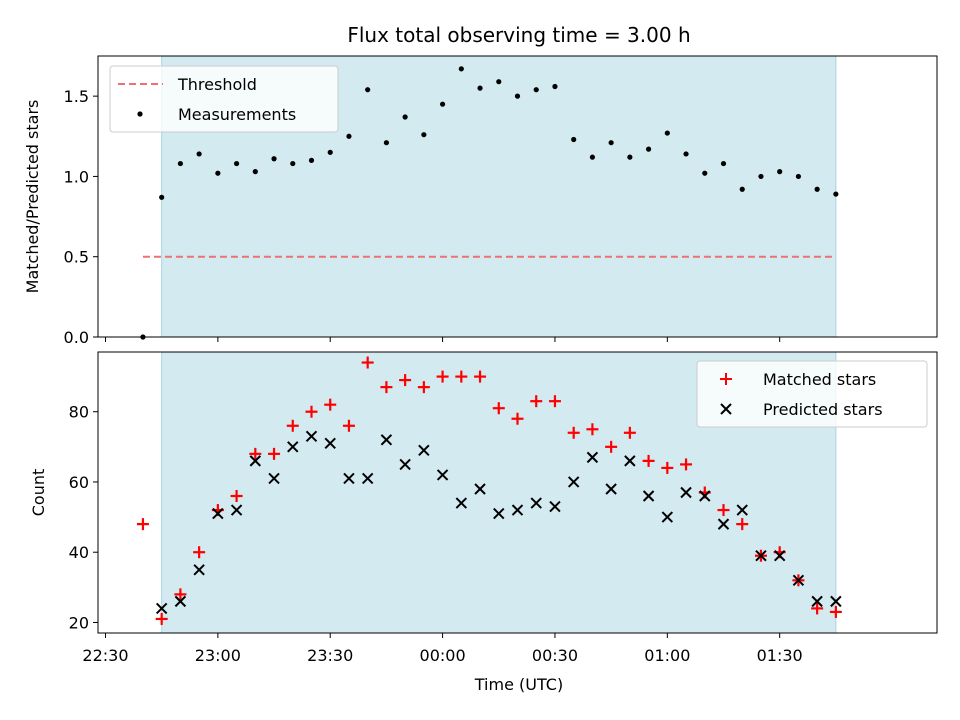 The height and width of the screenshot is (720, 960). I want to click on x-axis-label: Time (UTC), so click(518, 684).